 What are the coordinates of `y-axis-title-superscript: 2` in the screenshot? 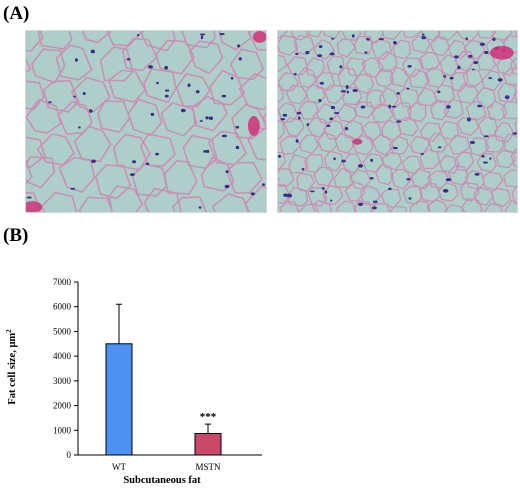 It's located at (9, 331).